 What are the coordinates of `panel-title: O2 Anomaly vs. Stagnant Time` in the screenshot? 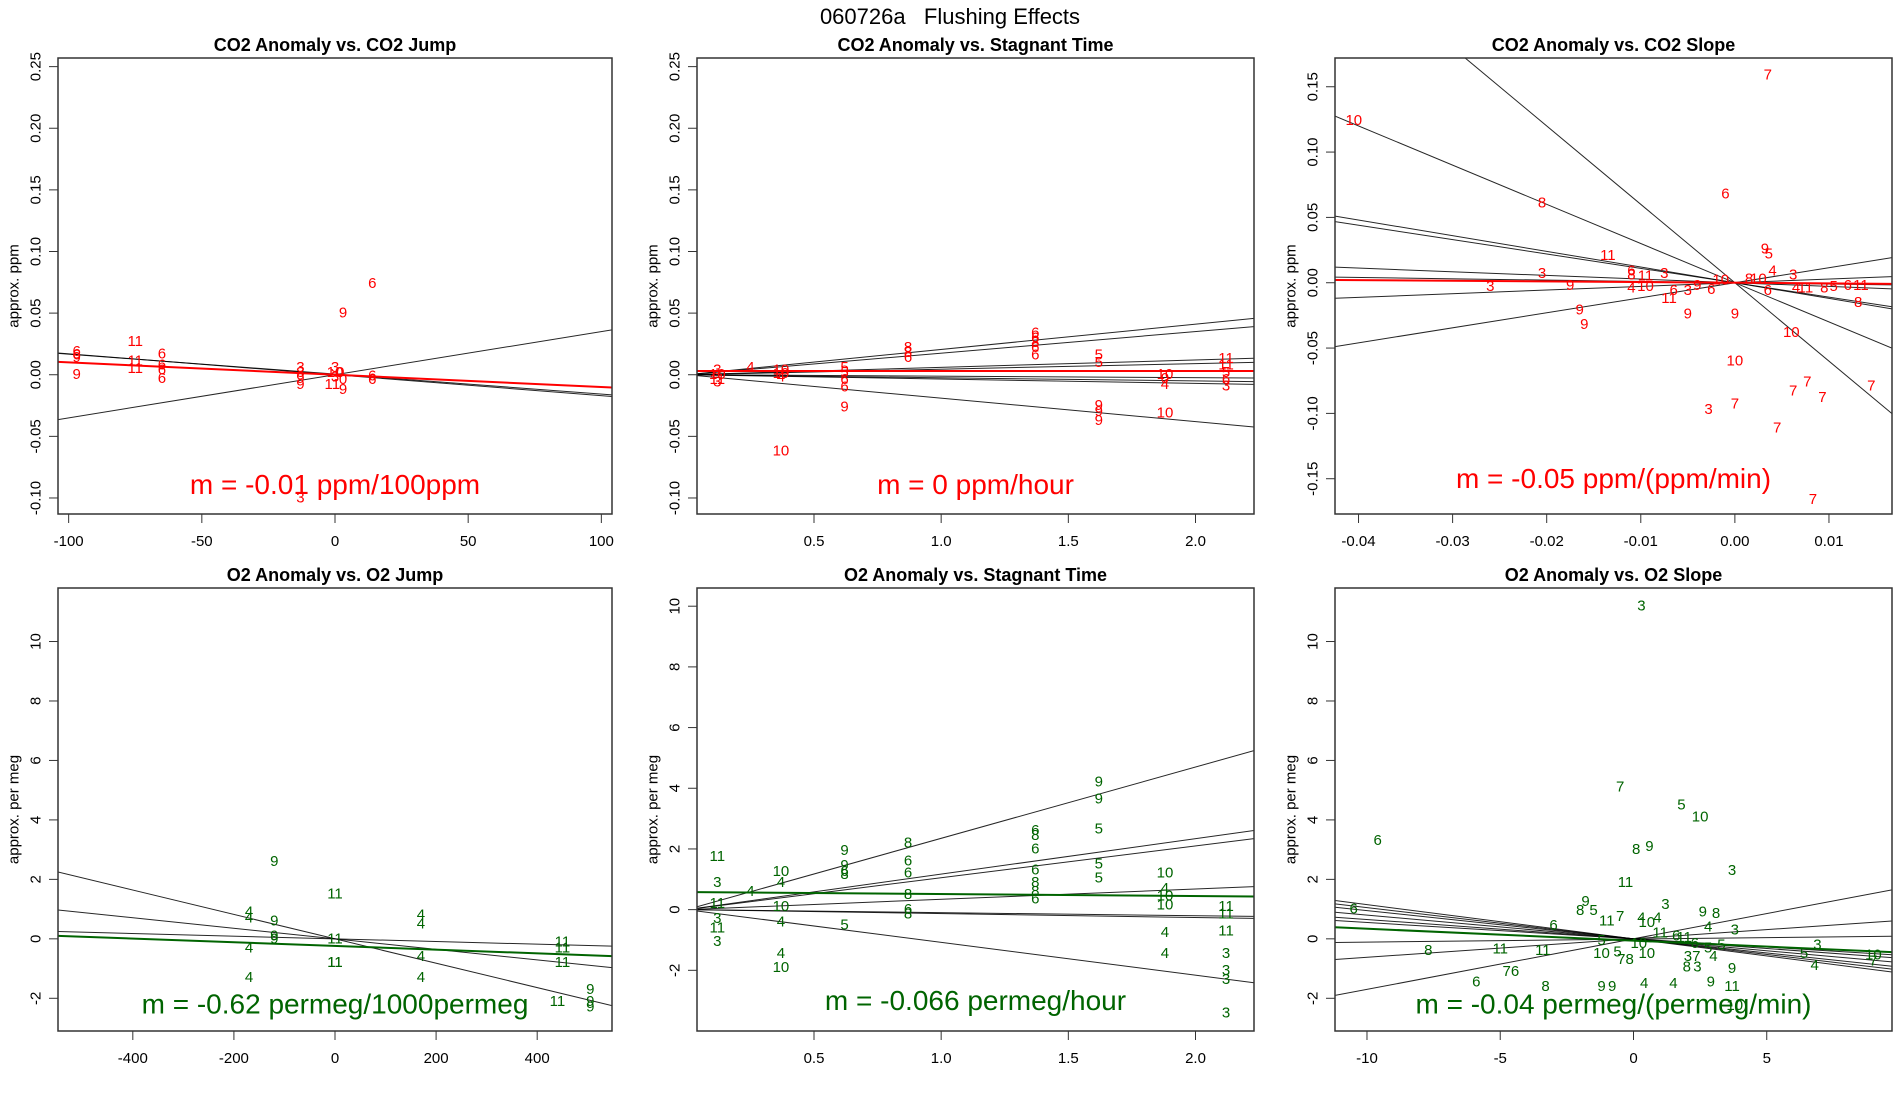 It's located at (975, 575).